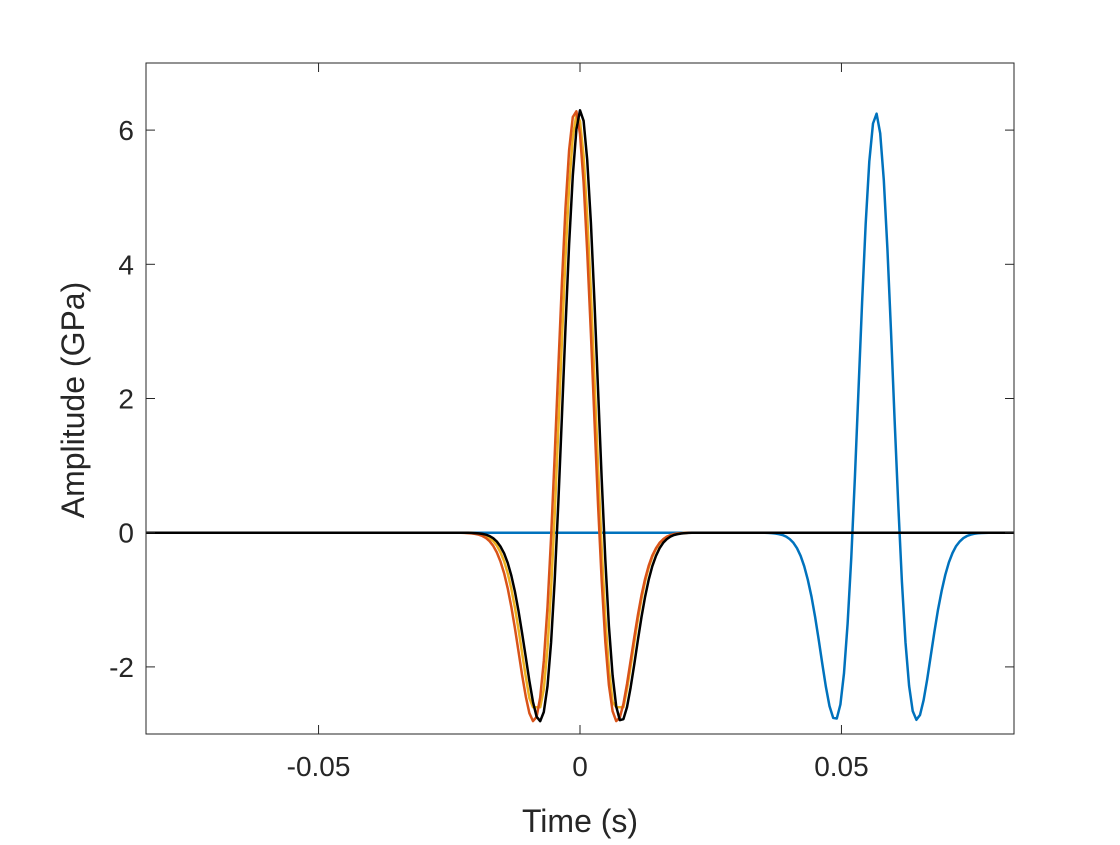 This screenshot has width=1120, height=845. I want to click on x-axis-label: Time (s), so click(580, 821).